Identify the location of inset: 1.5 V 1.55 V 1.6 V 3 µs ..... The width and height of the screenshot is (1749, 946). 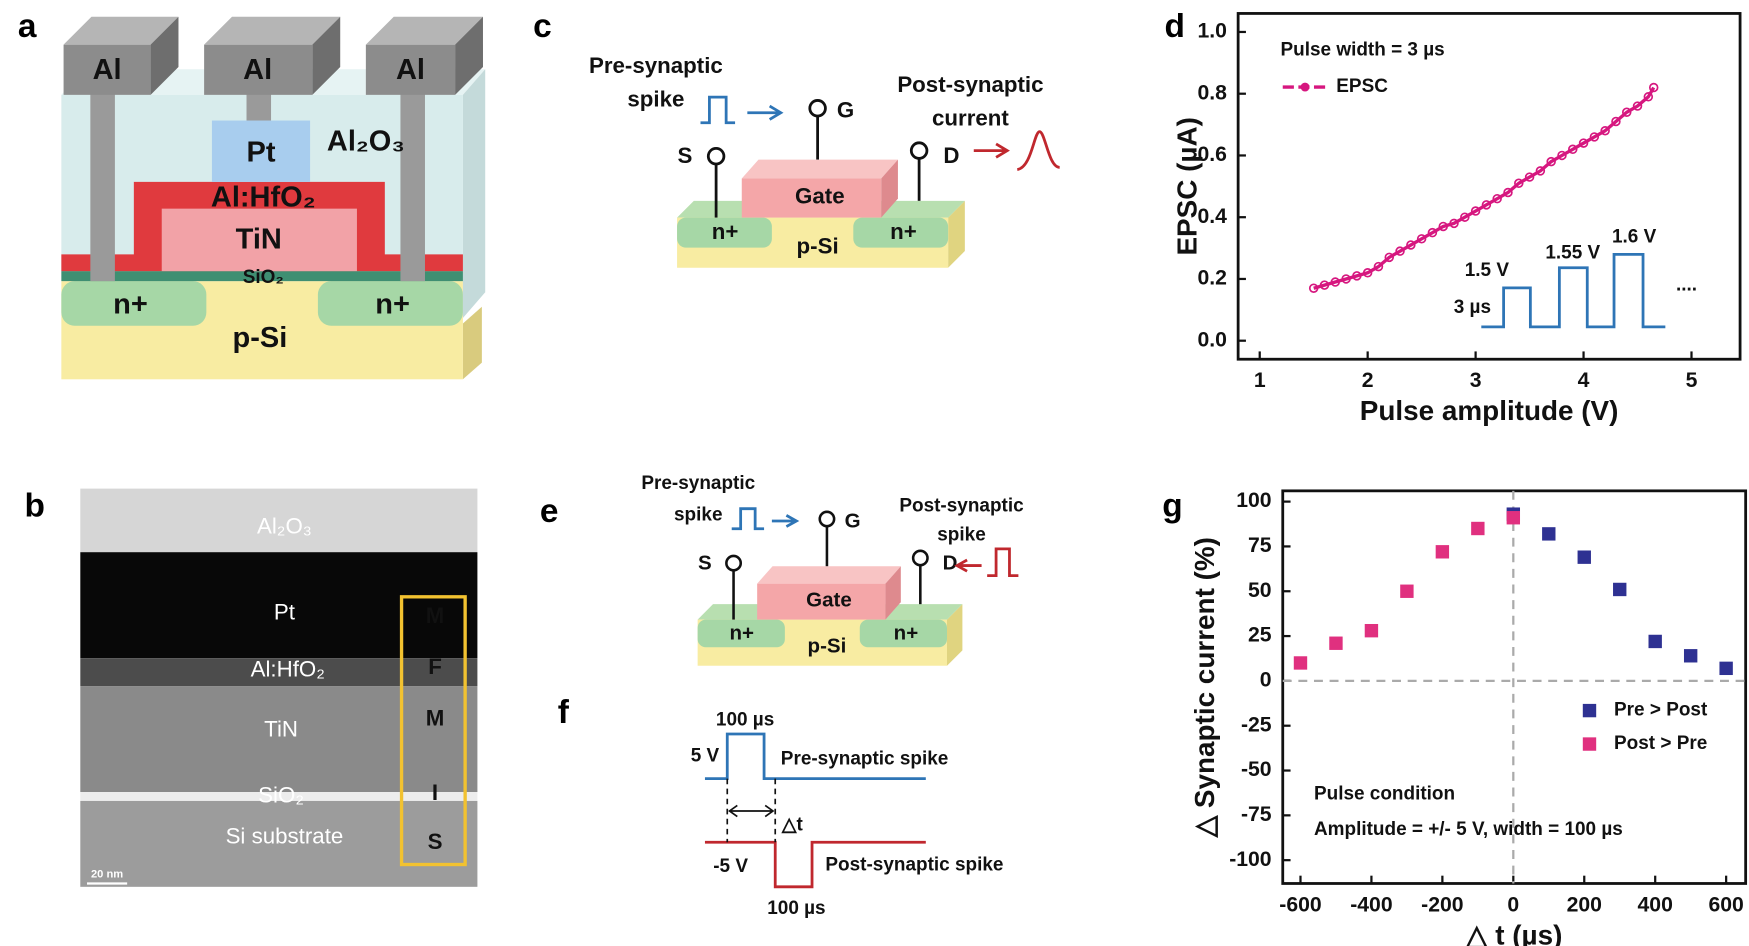
(1575, 278).